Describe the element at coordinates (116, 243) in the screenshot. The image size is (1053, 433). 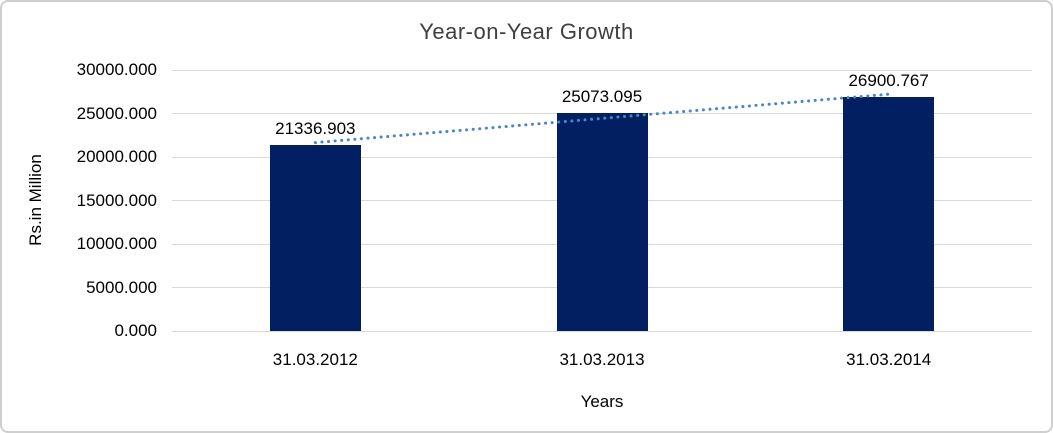
I see `y-tick-label: 10000.000` at that location.